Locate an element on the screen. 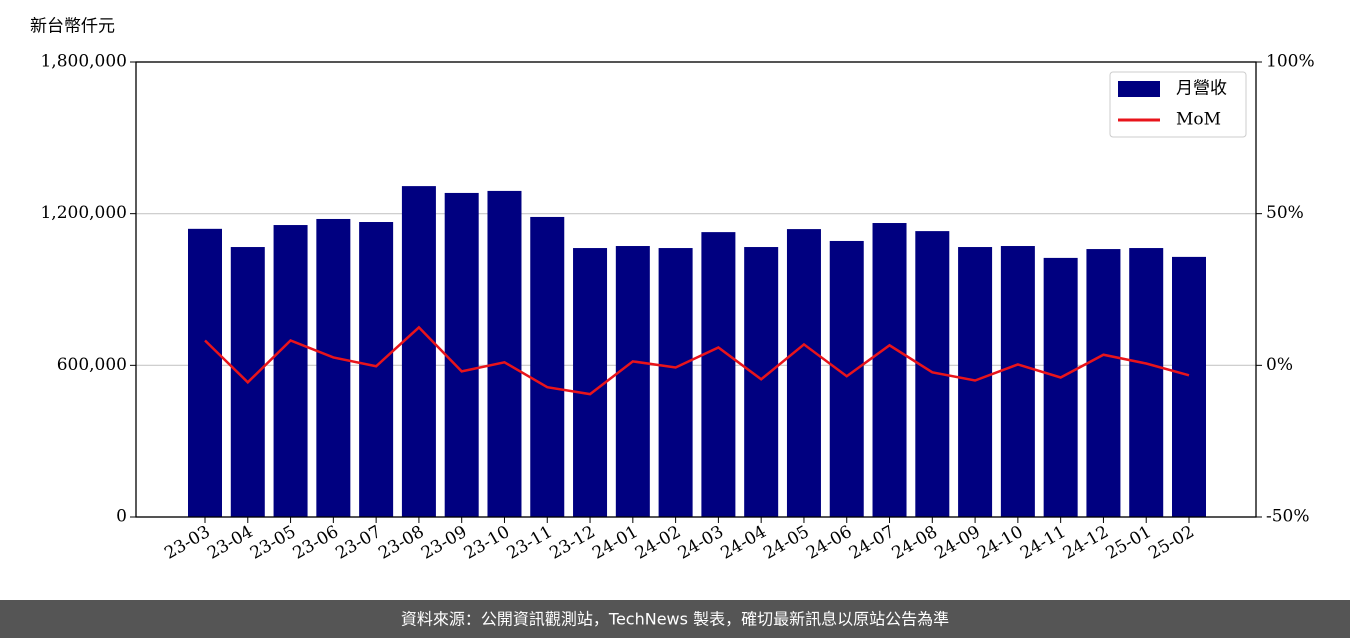  x-tick-label: 23-10 is located at coordinates (487, 543).